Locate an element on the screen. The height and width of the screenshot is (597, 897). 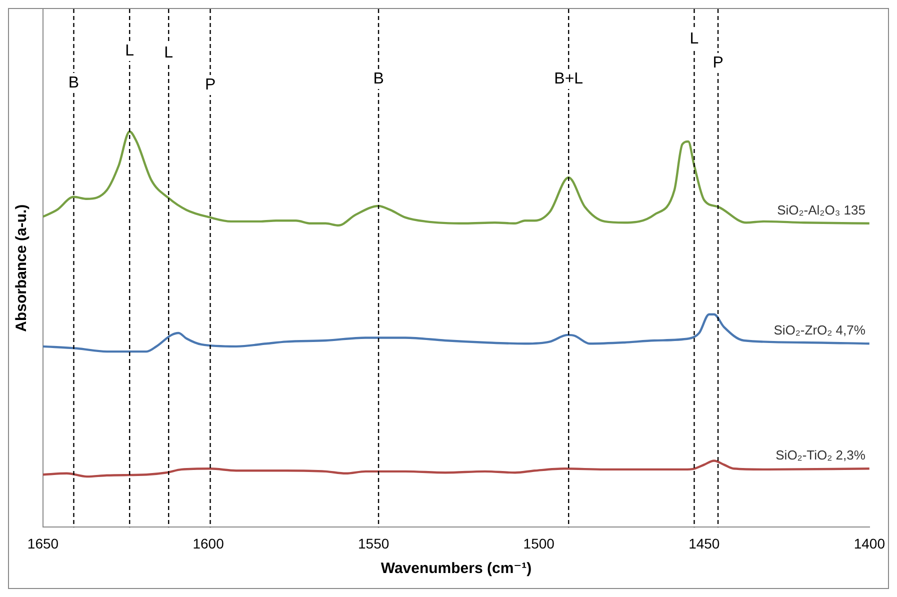
x-tick-label: 1400 is located at coordinates (870, 543).